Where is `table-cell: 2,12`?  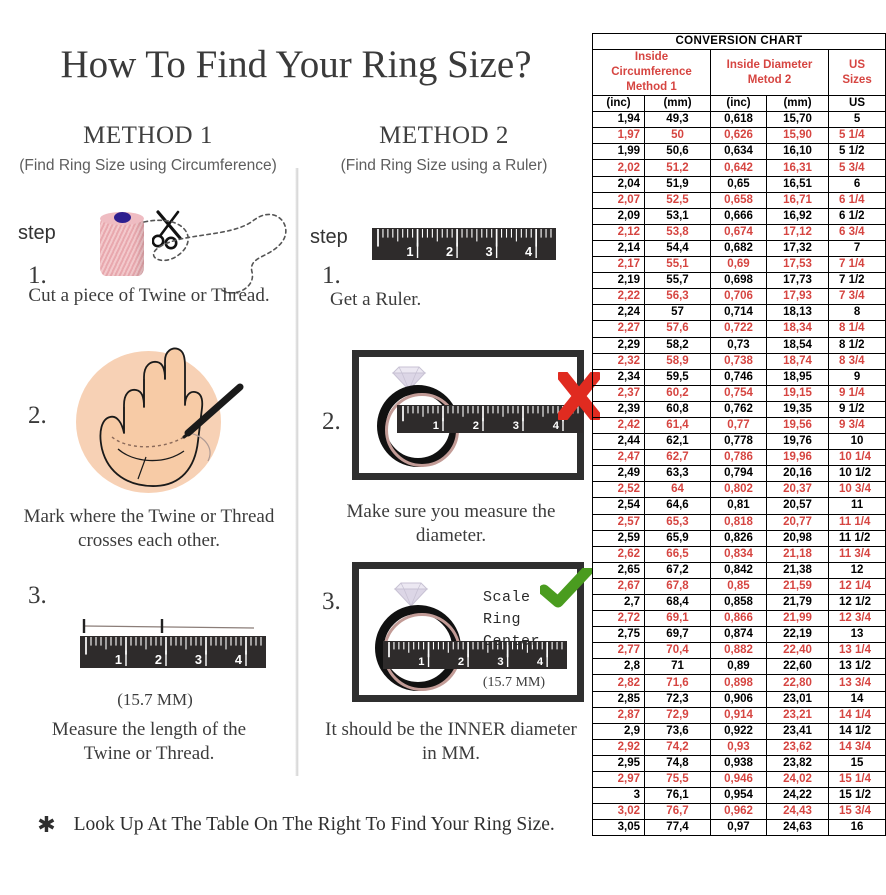 table-cell: 2,12 is located at coordinates (618, 232).